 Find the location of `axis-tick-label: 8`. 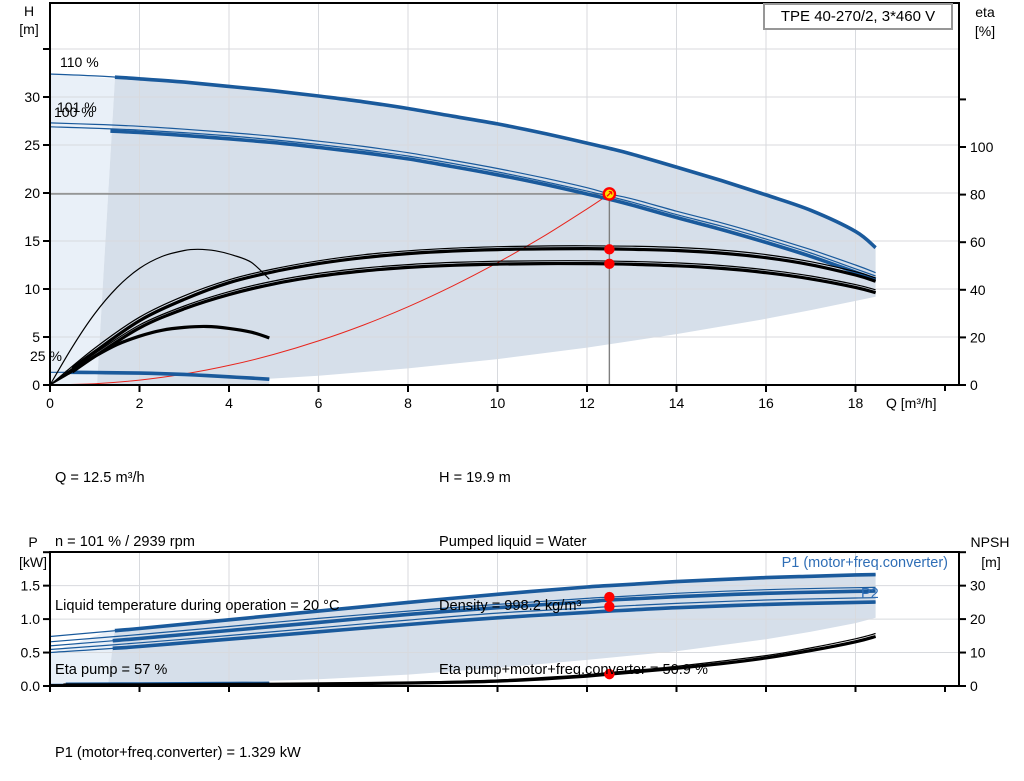

axis-tick-label: 8 is located at coordinates (408, 403).